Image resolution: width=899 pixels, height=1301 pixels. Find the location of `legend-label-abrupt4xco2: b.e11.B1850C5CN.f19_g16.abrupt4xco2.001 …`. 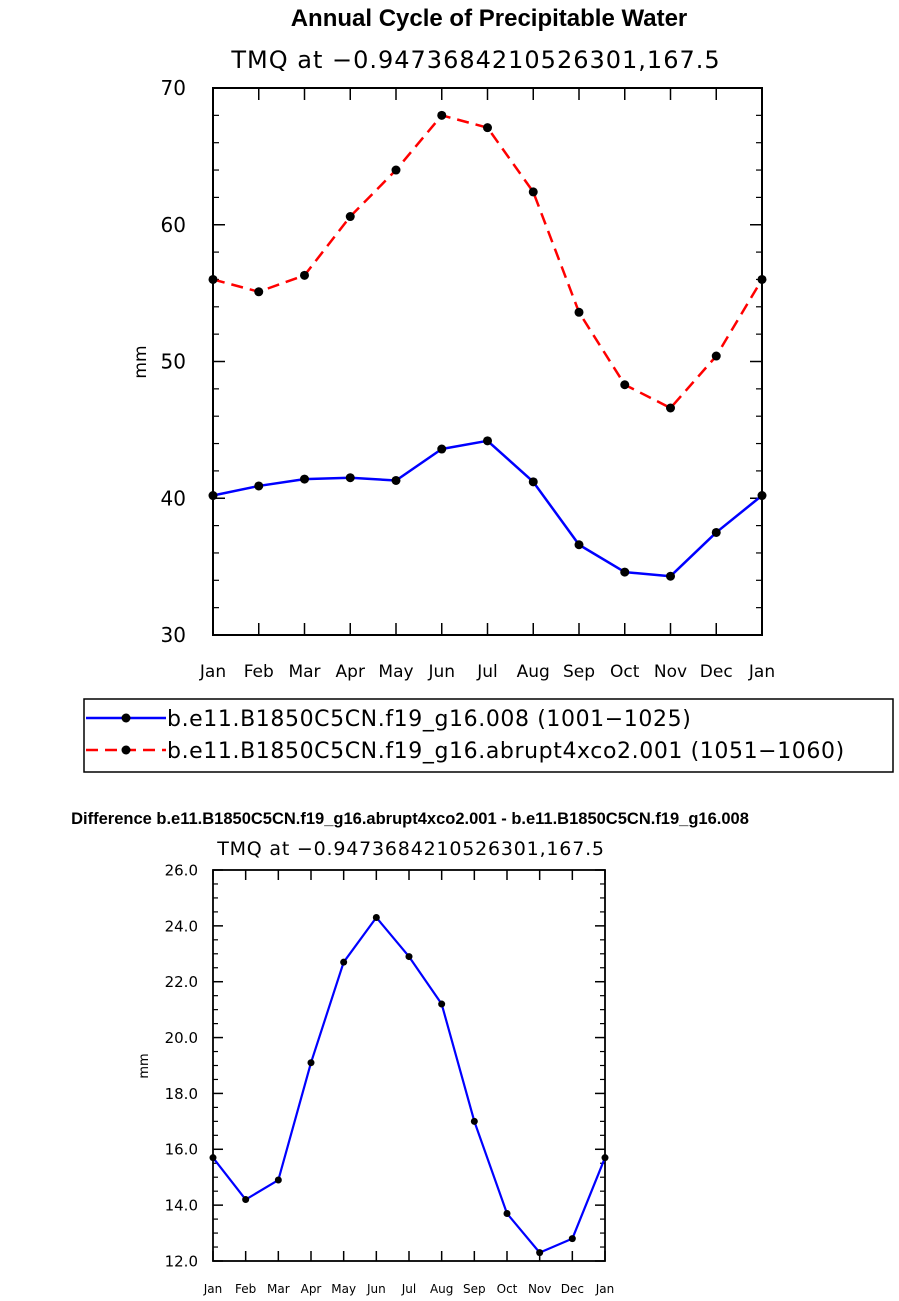

legend-label-abrupt4xco2: b.e11.B1850C5CN.f19_g16.abrupt4xco2.001 … is located at coordinates (506, 751).